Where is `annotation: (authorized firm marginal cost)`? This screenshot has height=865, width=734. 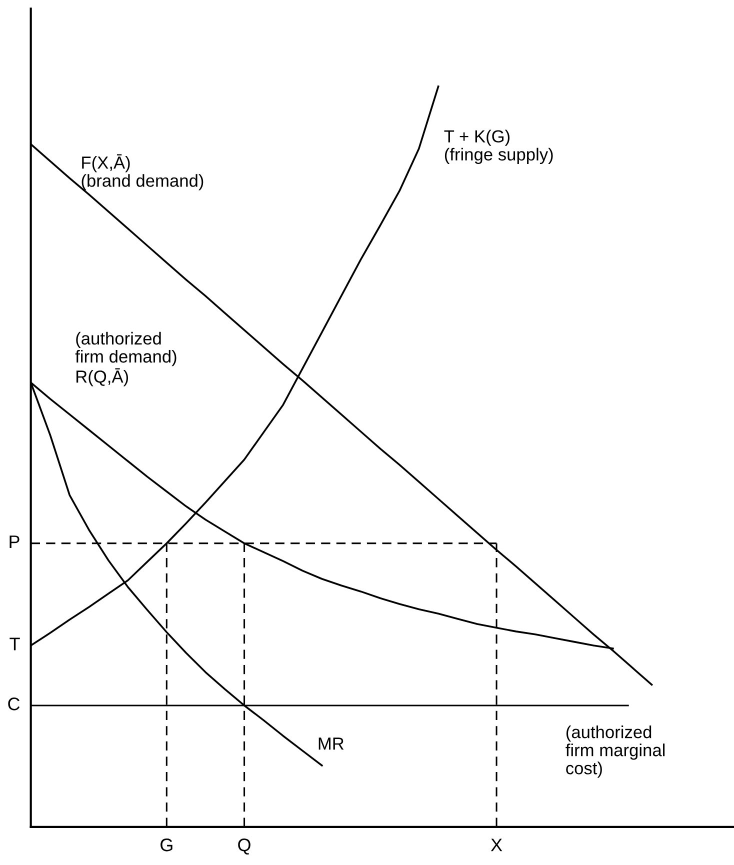 annotation: (authorized firm marginal cost) is located at coordinates (615, 751).